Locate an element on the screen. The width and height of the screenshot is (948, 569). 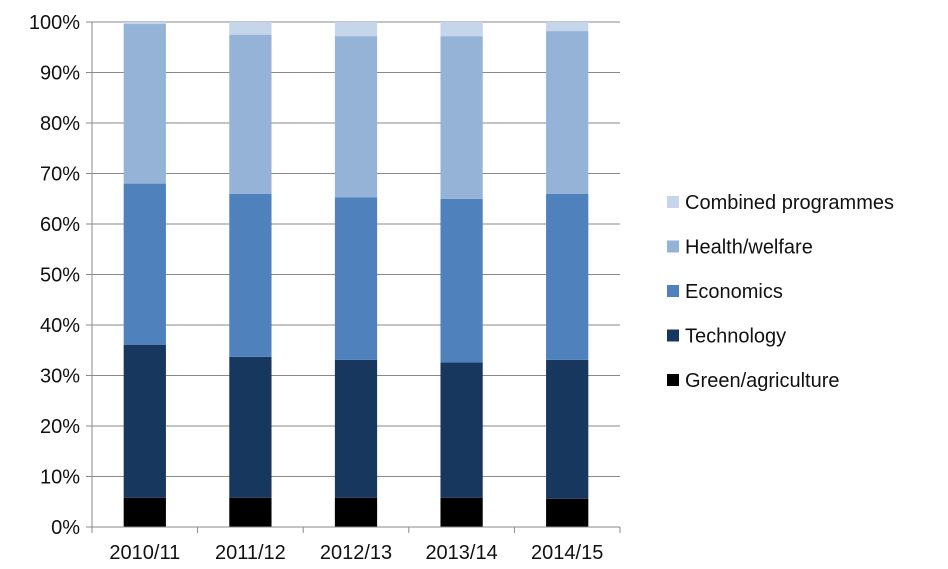
y-tick-label: 0% is located at coordinates (65, 528).